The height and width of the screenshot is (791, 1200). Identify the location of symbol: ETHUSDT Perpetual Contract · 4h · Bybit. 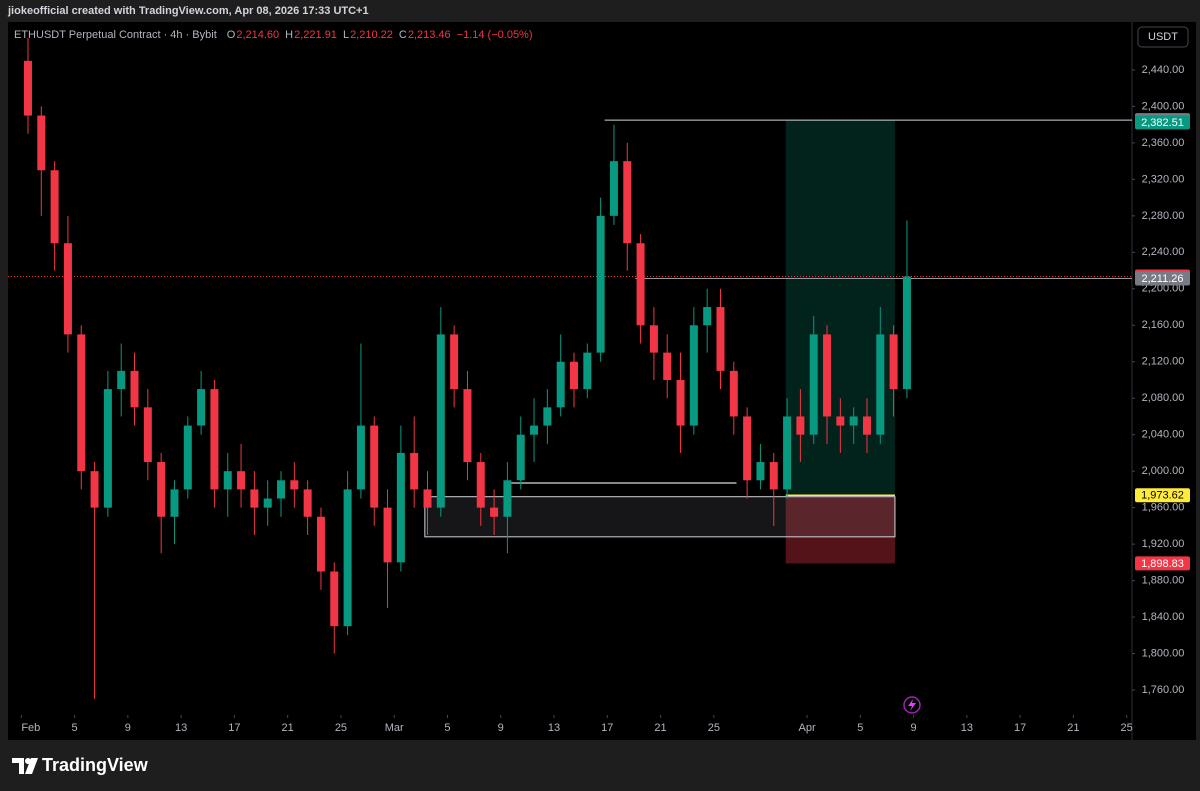
(115, 35).